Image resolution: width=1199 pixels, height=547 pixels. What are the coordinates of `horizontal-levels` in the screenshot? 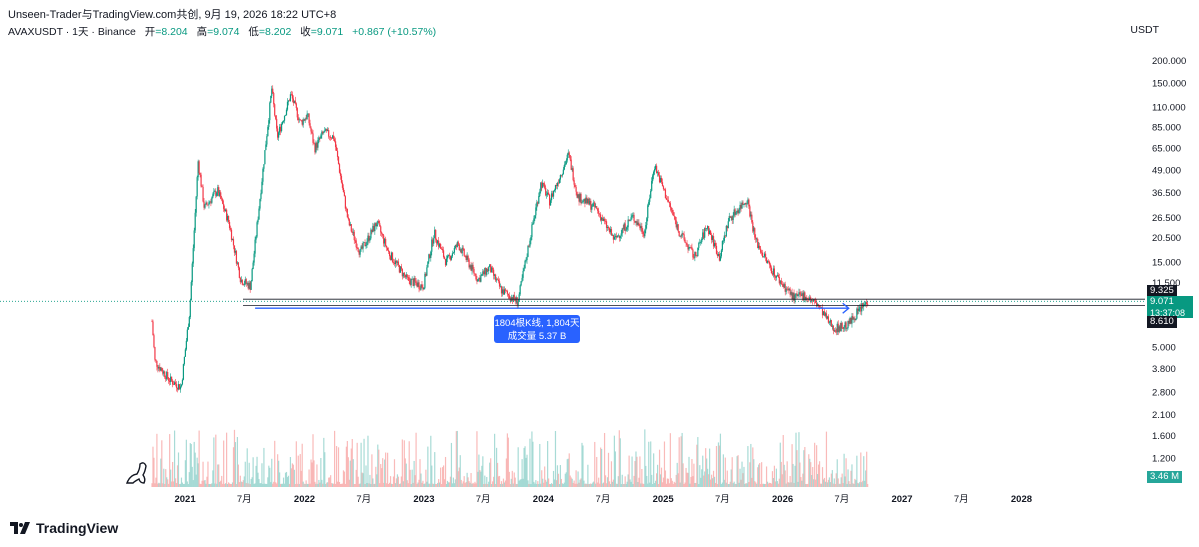 It's located at (572, 306).